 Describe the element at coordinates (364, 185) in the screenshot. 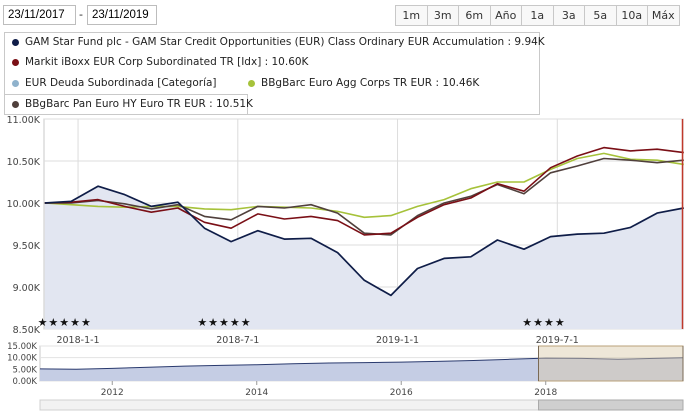

I see `series-line-bbg-agg` at that location.